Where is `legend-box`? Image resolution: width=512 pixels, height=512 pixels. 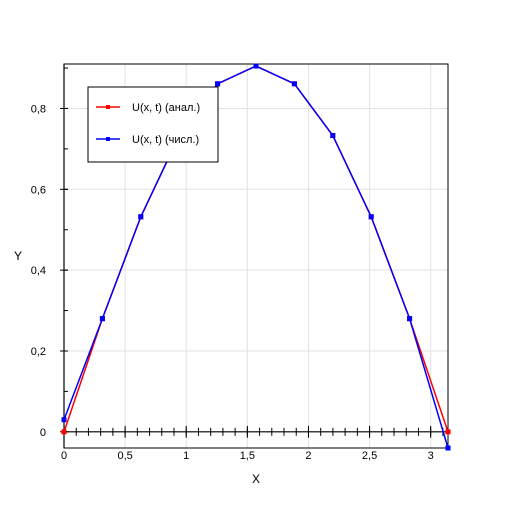
legend-box is located at coordinates (153, 124).